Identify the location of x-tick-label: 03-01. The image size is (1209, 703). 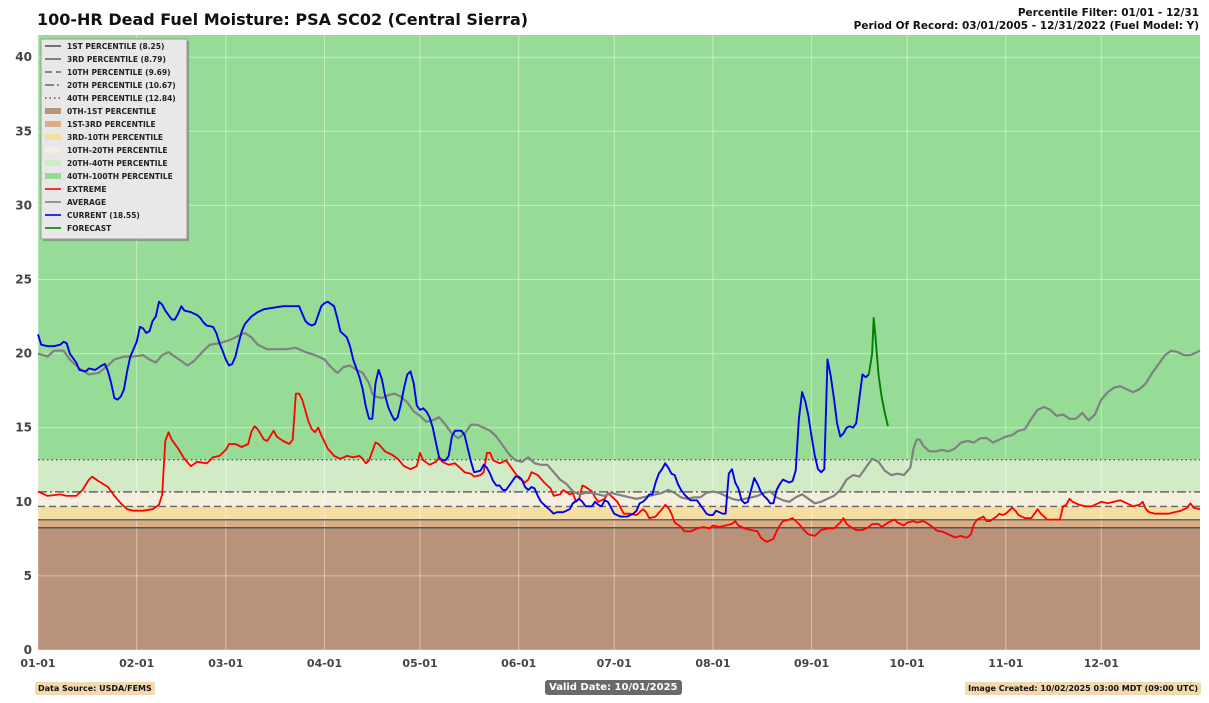
(225, 663).